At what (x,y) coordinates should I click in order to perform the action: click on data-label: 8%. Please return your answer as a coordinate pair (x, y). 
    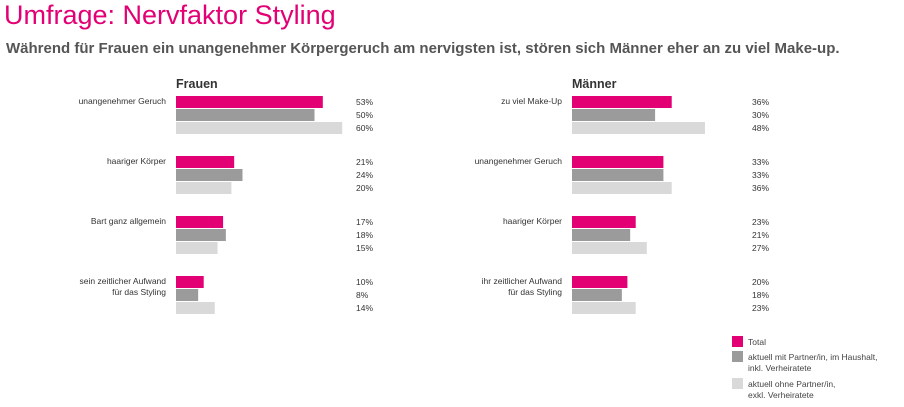
    Looking at the image, I should click on (362, 295).